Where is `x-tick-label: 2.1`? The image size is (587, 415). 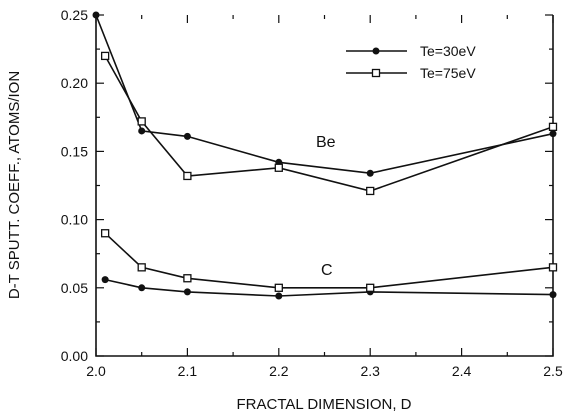 x-tick-label: 2.1 is located at coordinates (188, 371).